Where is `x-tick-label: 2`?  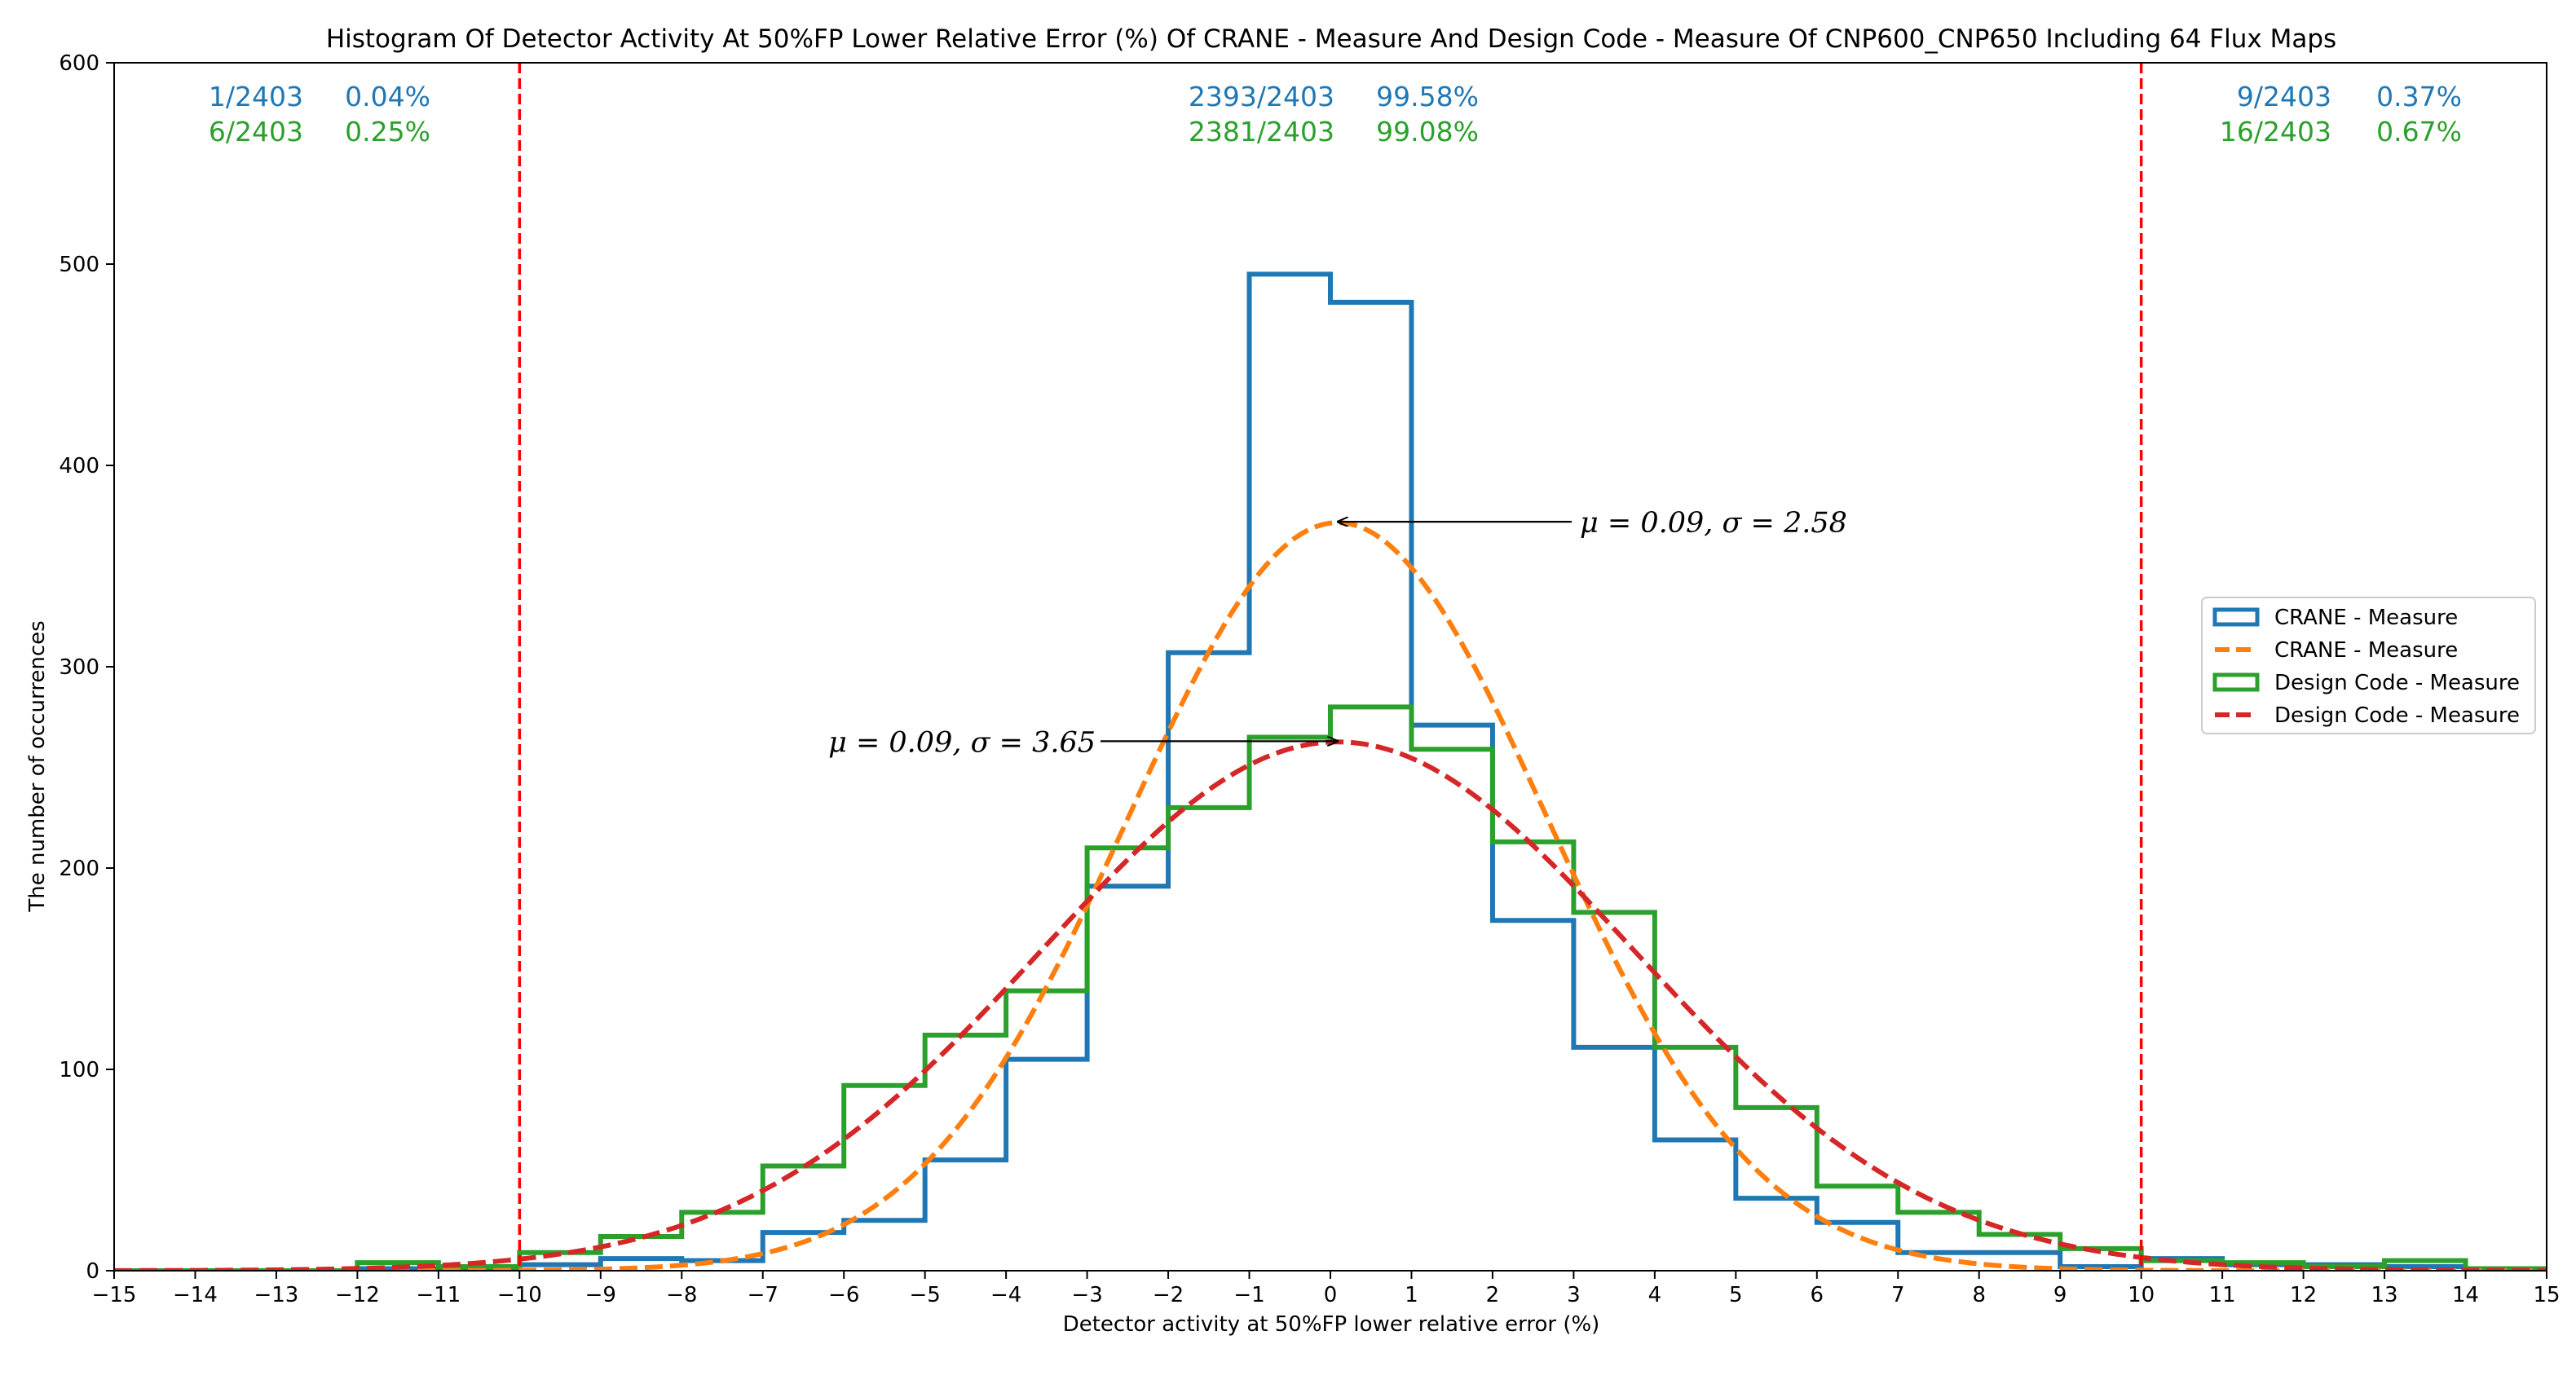 x-tick-label: 2 is located at coordinates (1493, 1295).